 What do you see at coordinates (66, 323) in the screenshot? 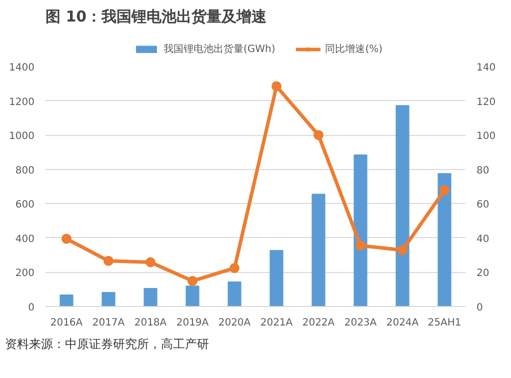
I see `x-tick-label: 2016A` at bounding box center [66, 323].